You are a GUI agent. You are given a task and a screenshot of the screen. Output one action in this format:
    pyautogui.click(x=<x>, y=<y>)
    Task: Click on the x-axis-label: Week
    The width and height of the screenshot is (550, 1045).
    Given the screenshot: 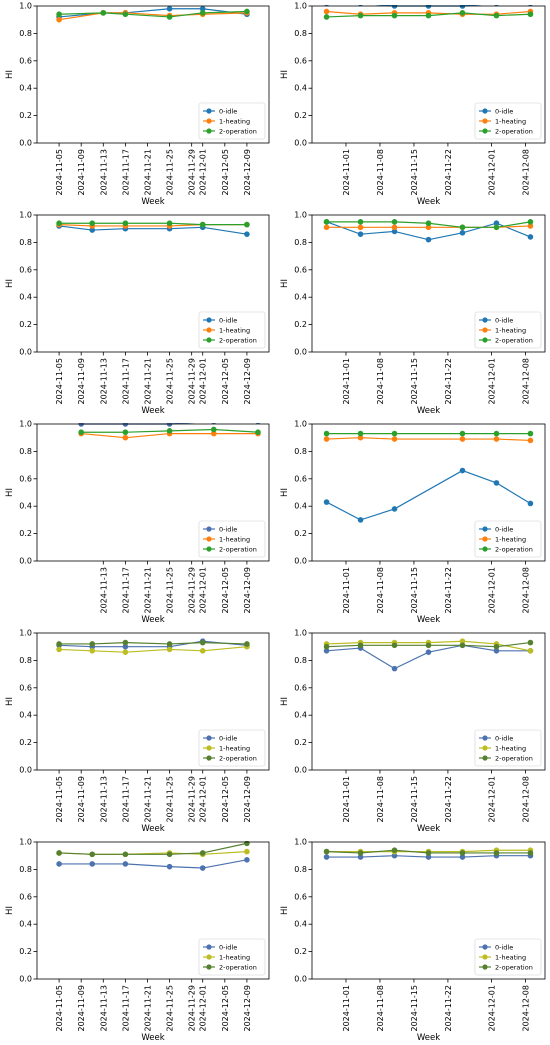 What is the action you would take?
    pyautogui.click(x=428, y=202)
    